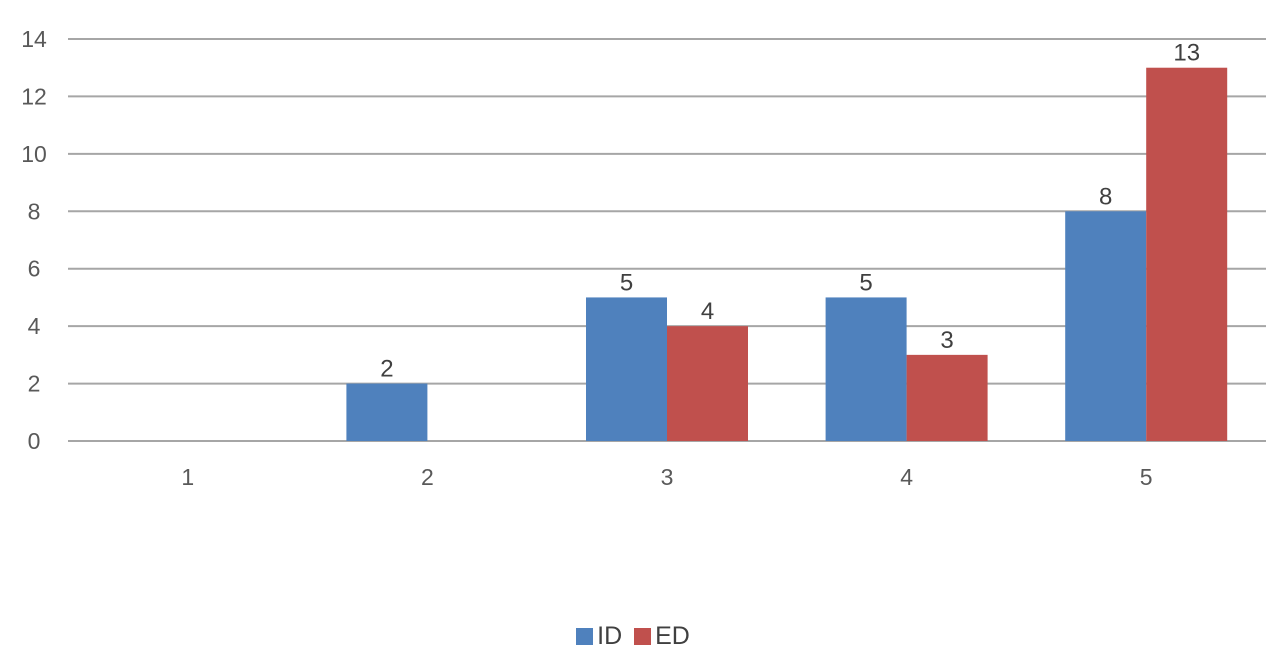 The image size is (1266, 651). Describe the element at coordinates (34, 441) in the screenshot. I see `y-tick-label-0: 0` at that location.